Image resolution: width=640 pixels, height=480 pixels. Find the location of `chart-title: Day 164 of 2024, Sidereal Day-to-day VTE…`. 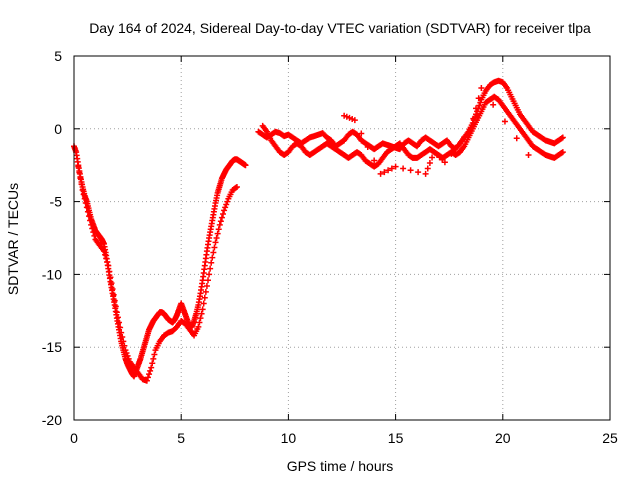

chart-title: Day 164 of 2024, Sidereal Day-to-day VTE… is located at coordinates (340, 28).